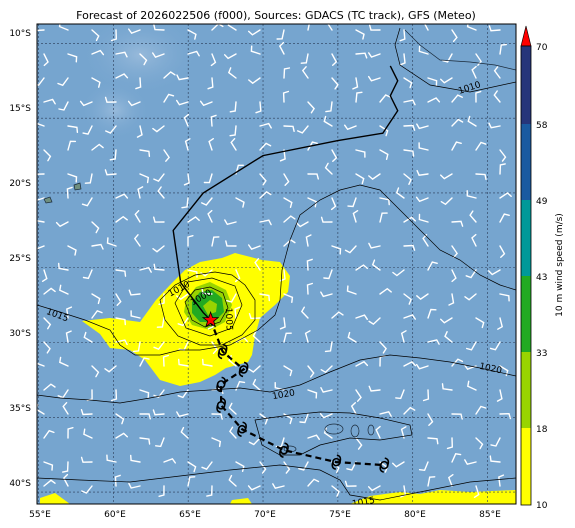  I want to click on tick-label-lat: 20°S, so click(20, 184).